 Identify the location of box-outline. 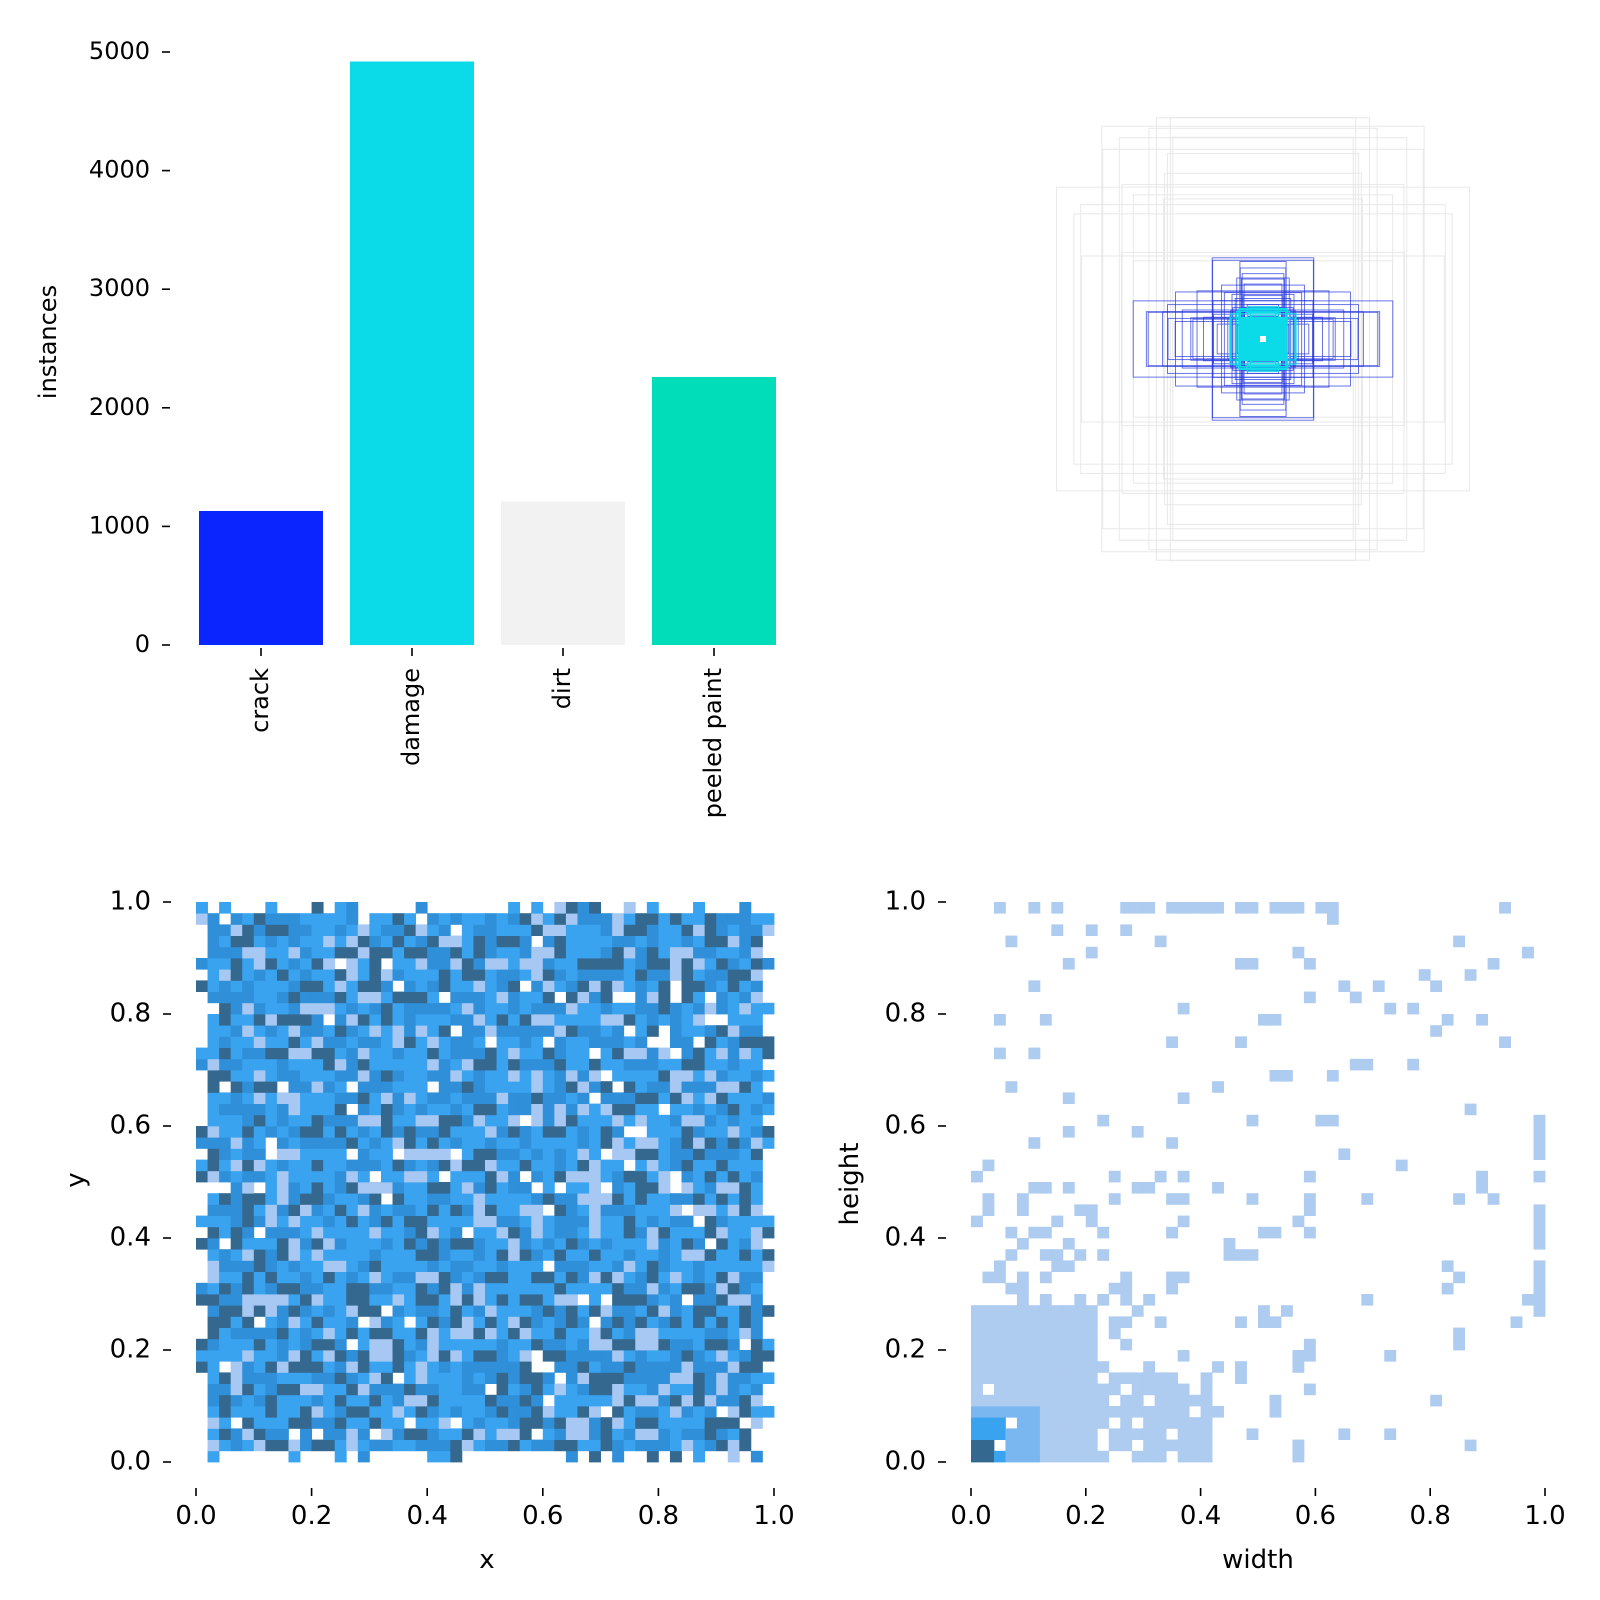
(1263, 339).